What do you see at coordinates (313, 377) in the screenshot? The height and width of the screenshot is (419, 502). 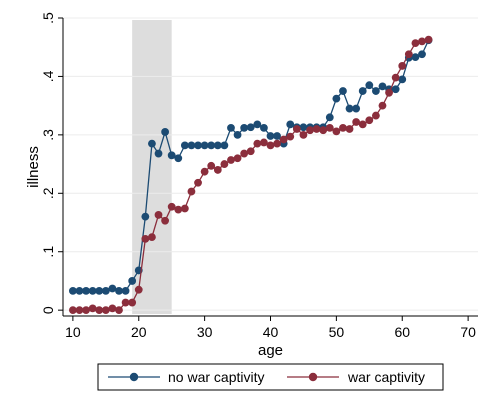 I see `legend-swatch-war-captivity-marker` at bounding box center [313, 377].